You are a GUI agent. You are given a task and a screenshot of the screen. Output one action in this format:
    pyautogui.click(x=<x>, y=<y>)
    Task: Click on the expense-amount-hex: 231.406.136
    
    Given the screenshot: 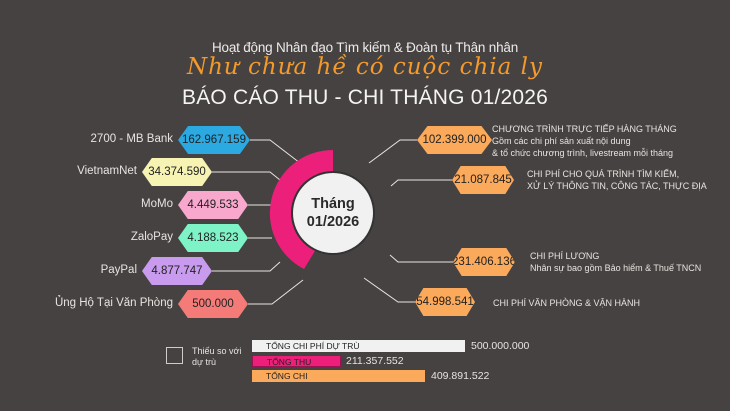 What is the action you would take?
    pyautogui.click(x=484, y=262)
    